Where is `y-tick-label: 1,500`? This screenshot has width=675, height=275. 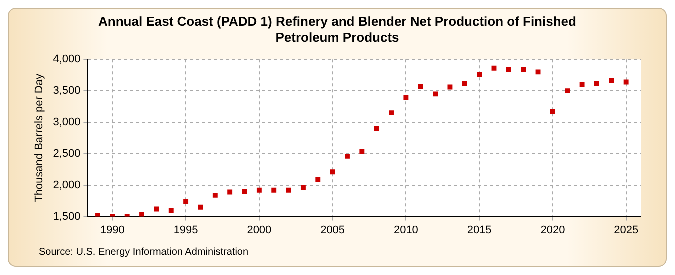
y-tick-label: 1,500 is located at coordinates (67, 216).